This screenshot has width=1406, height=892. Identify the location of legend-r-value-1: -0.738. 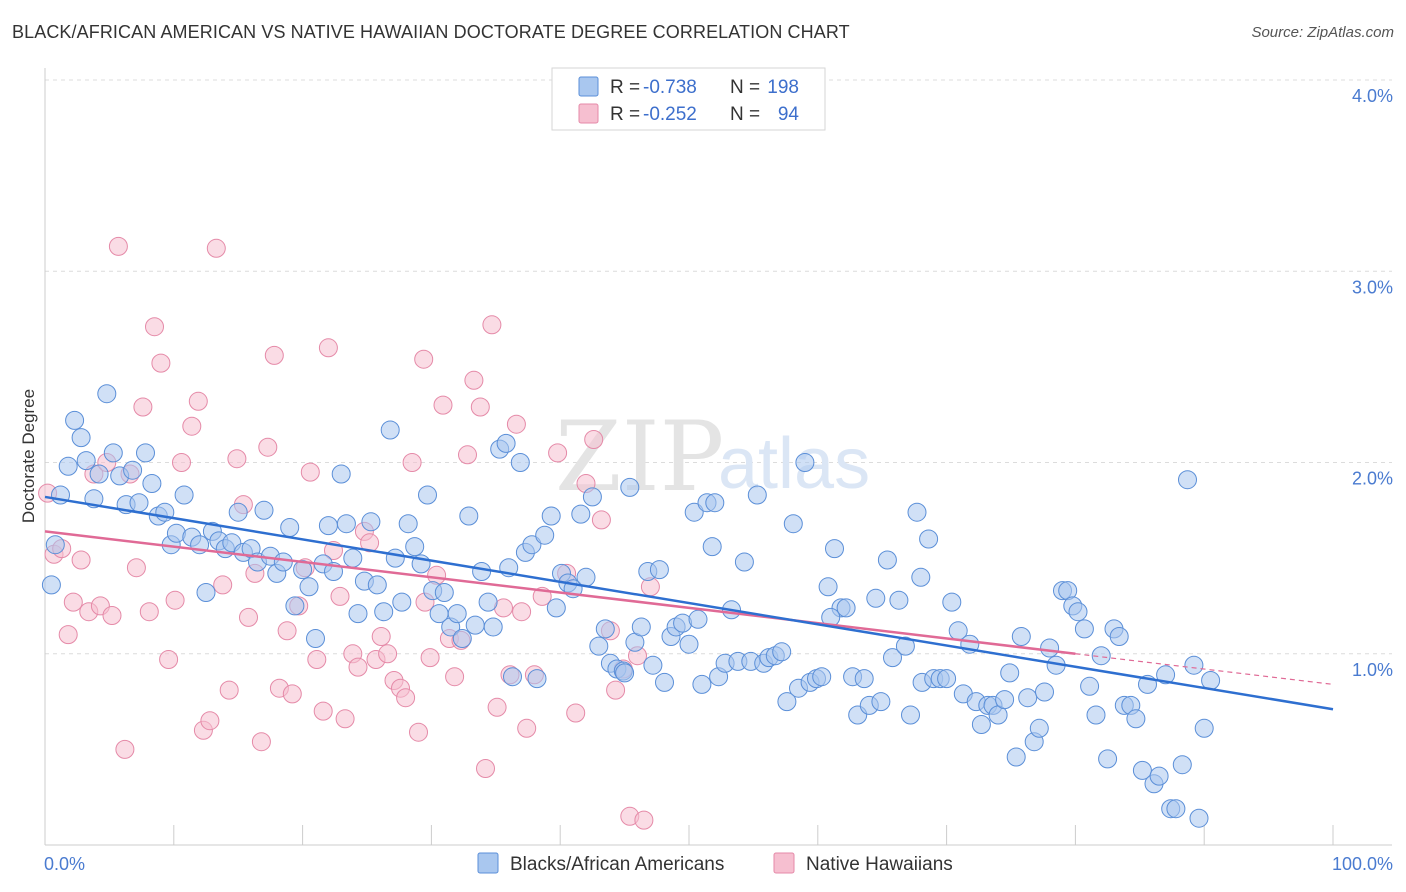
(670, 87).